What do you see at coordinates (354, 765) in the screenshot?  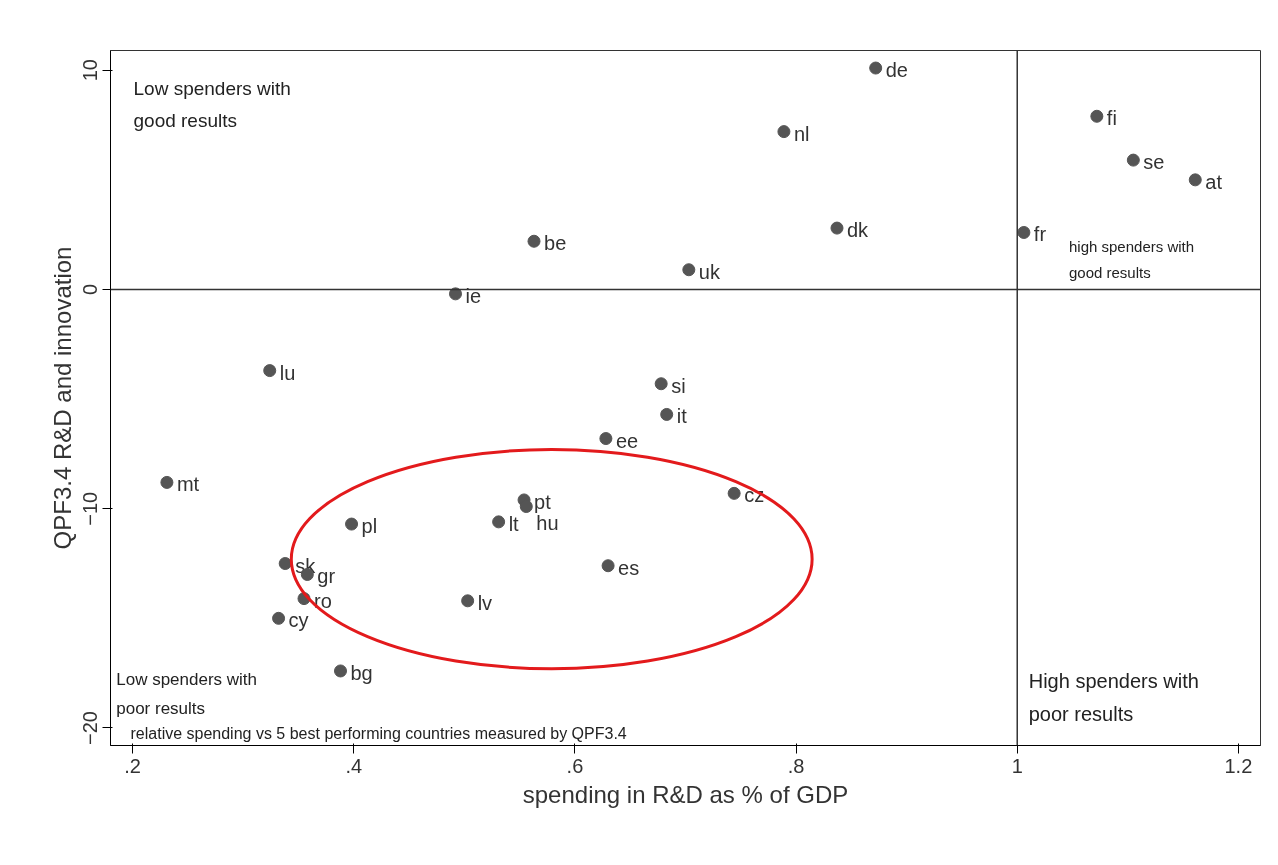 I see `x-tick-label: .4` at bounding box center [354, 765].